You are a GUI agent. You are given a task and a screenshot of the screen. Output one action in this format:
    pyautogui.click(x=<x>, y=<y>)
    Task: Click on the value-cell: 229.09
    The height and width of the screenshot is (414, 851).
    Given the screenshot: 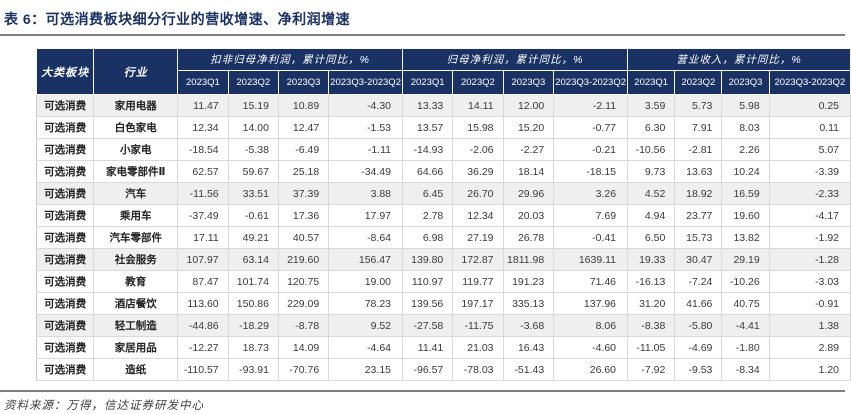 What is the action you would take?
    pyautogui.click(x=304, y=303)
    